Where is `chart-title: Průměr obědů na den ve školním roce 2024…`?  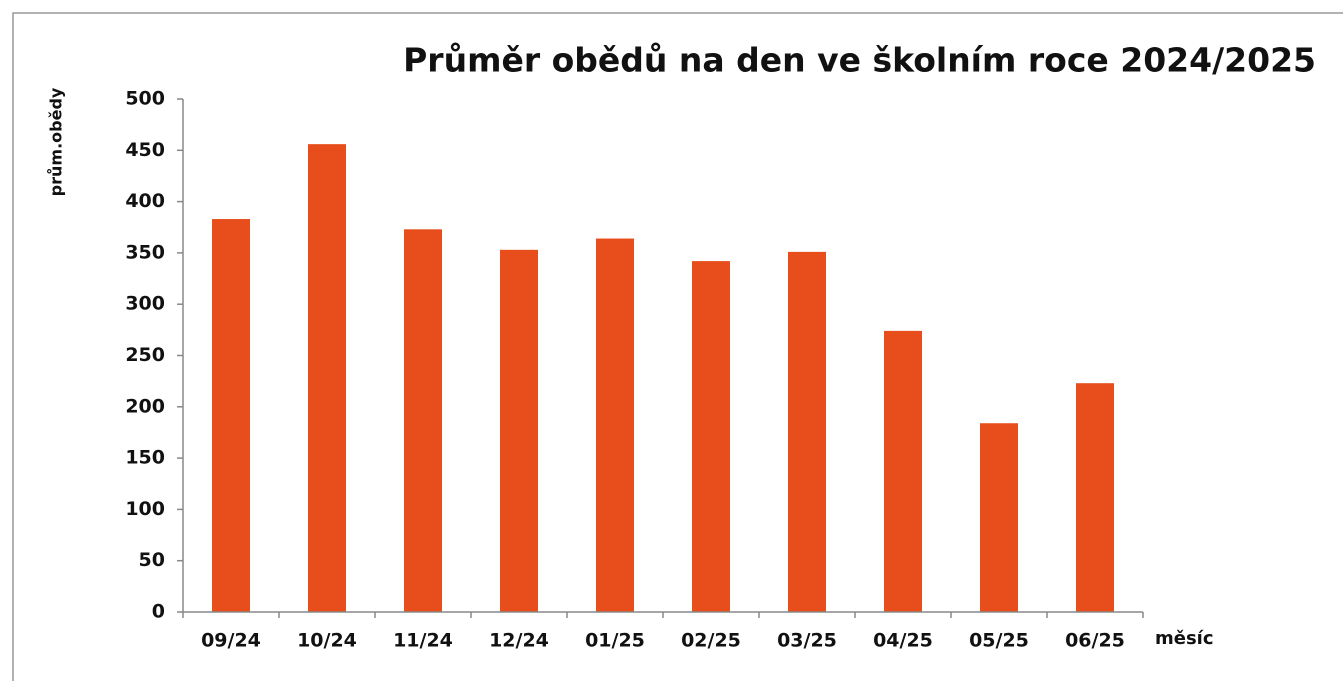 chart-title: Průměr obědů na den ve školním roce 2024… is located at coordinates (859, 60).